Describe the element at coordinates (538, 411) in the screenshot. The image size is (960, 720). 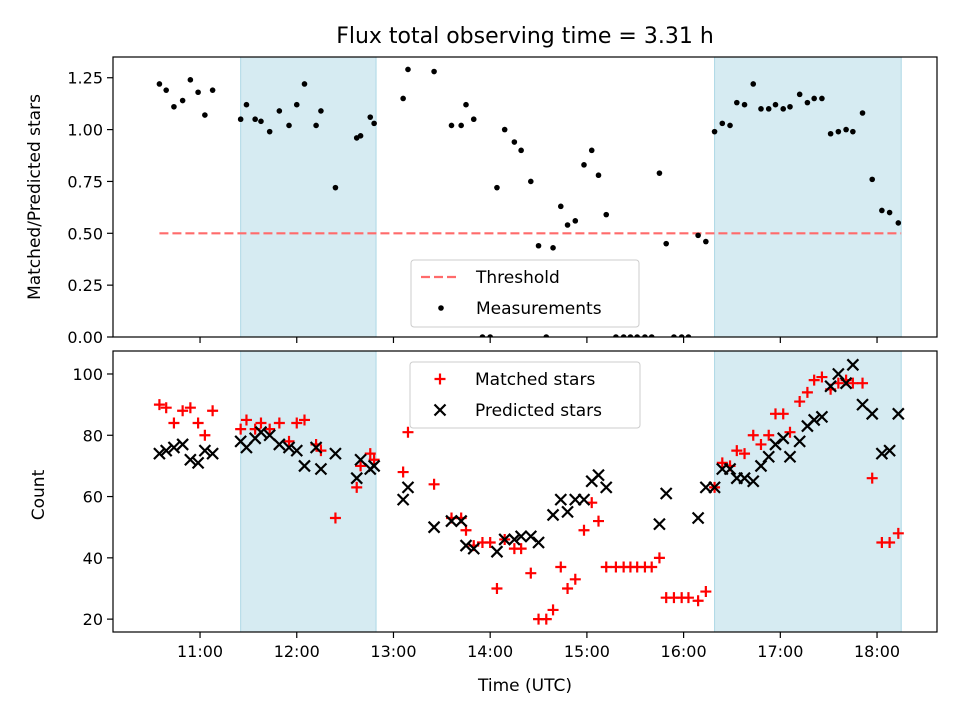
I see `legend-label: Predicted stars` at that location.